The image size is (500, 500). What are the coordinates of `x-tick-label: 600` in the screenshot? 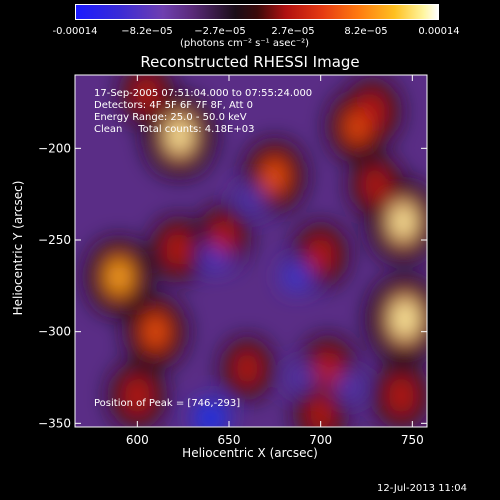 It's located at (137, 440).